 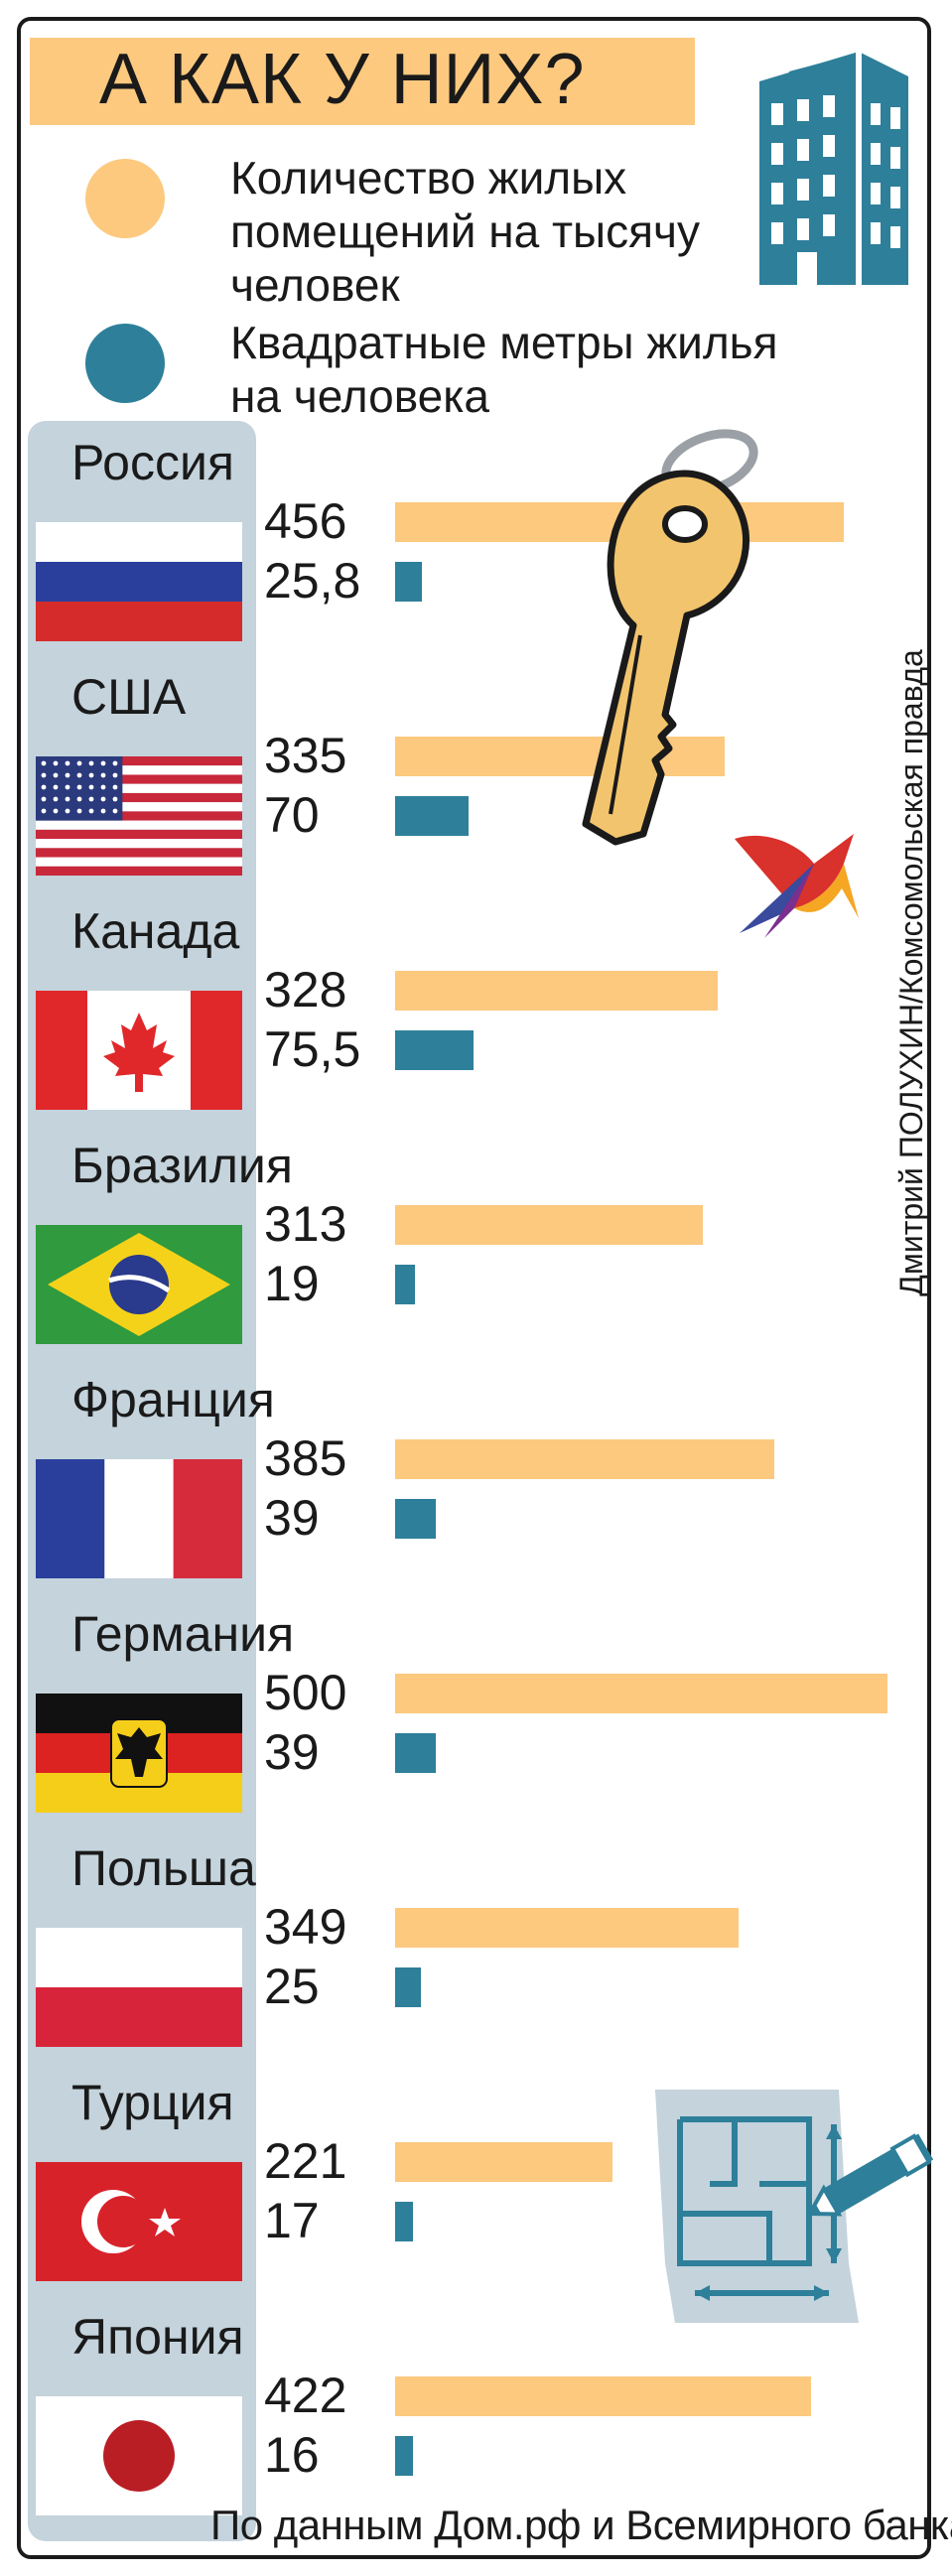 I want to click on country-label: Германия, so click(x=183, y=1634).